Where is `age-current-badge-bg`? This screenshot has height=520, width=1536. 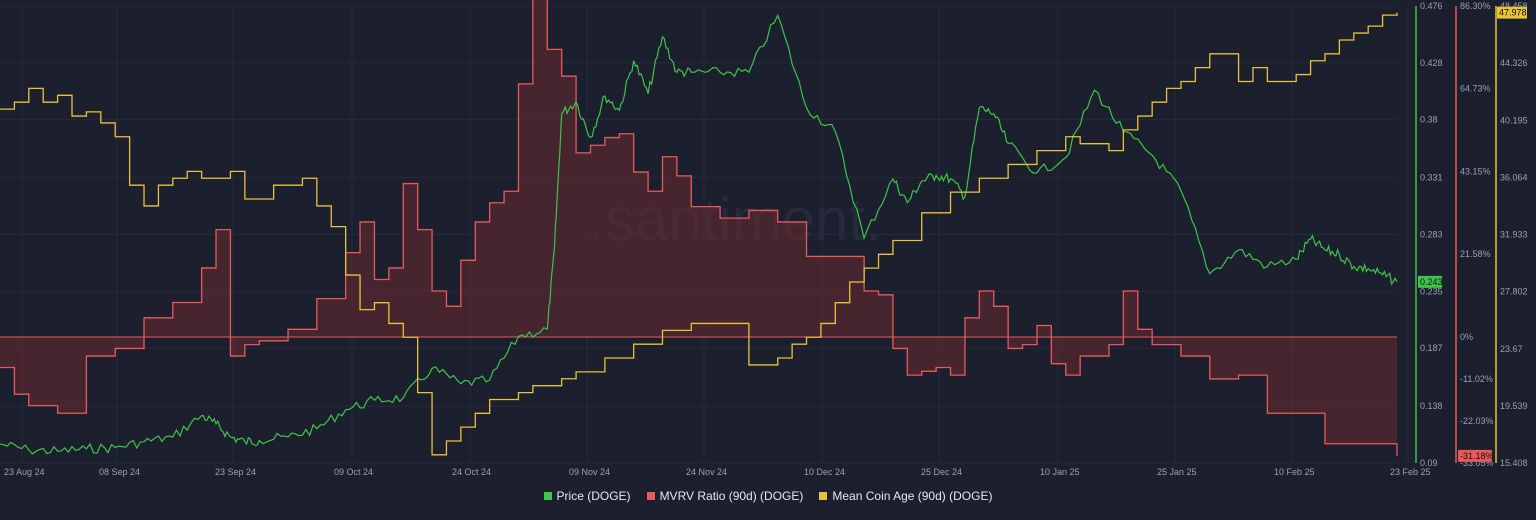 age-current-badge-bg is located at coordinates (1512, 12).